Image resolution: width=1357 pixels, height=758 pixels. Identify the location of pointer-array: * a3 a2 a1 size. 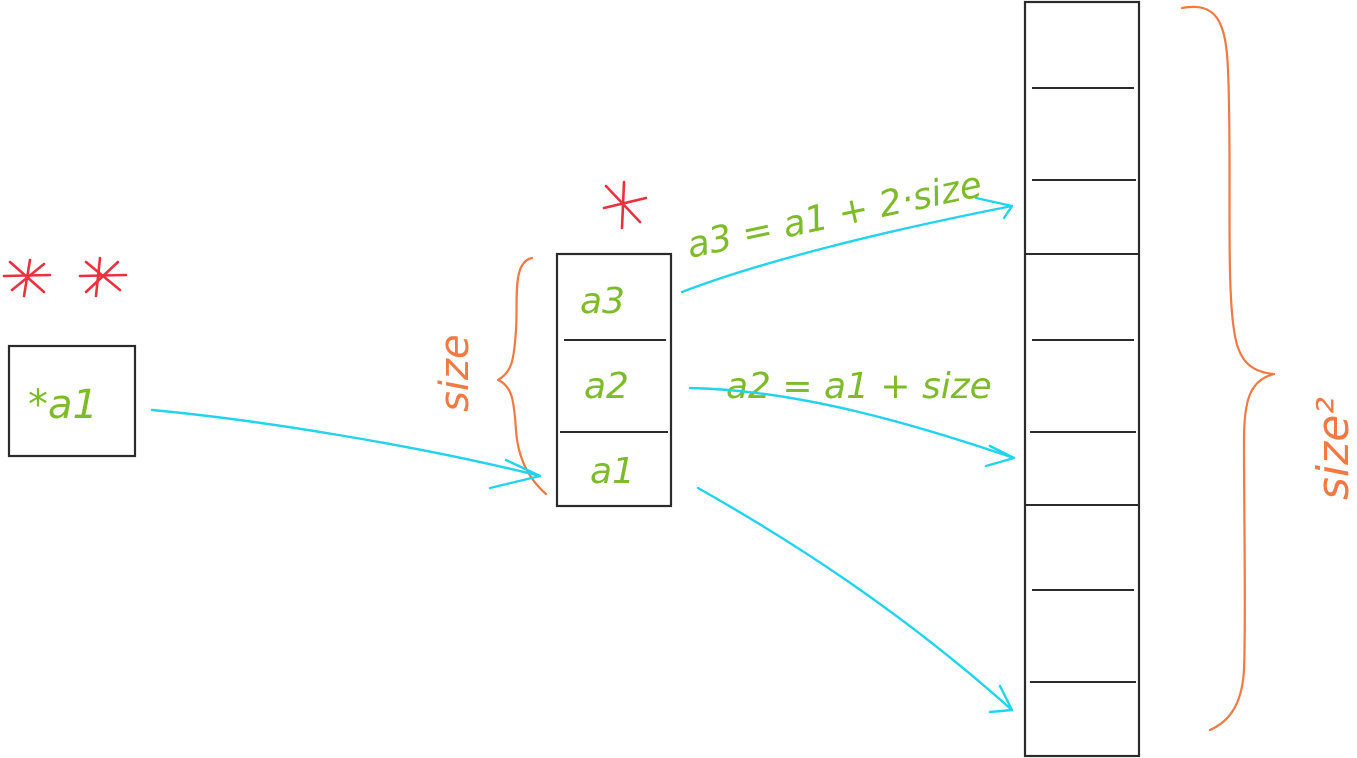
(552, 344).